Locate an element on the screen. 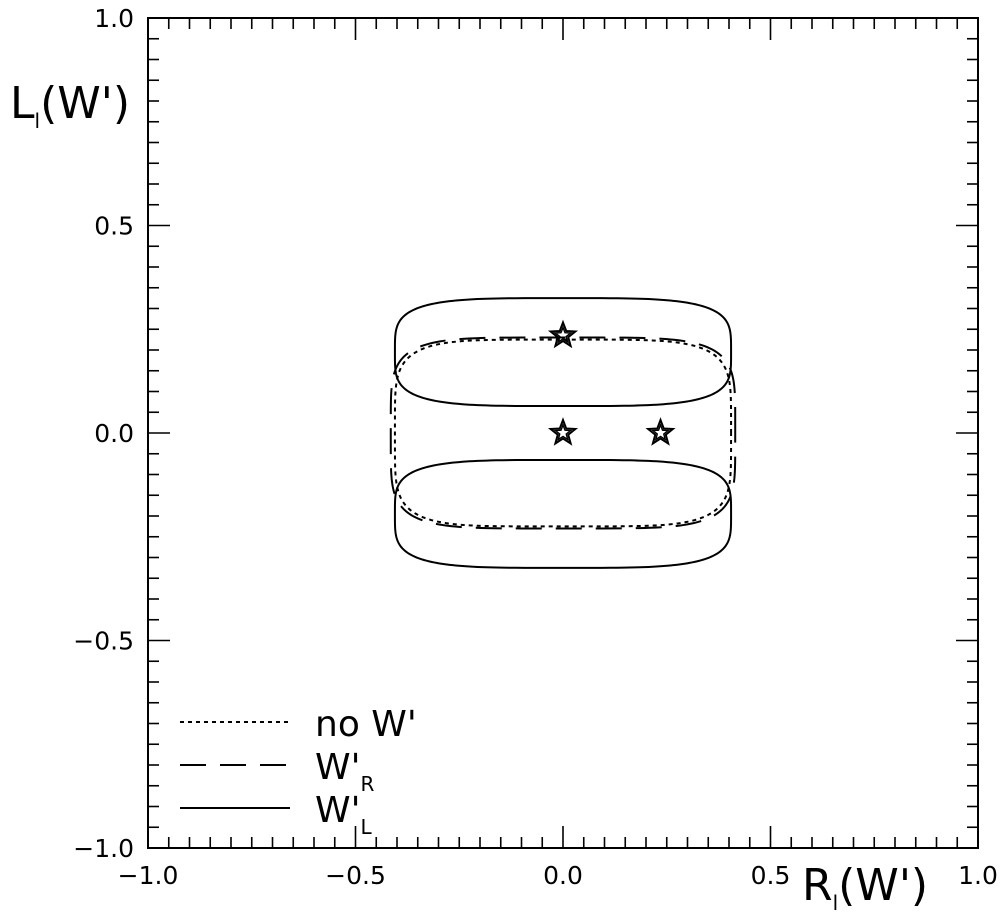 This screenshot has width=1000, height=916. plot-series is located at coordinates (563, 433).